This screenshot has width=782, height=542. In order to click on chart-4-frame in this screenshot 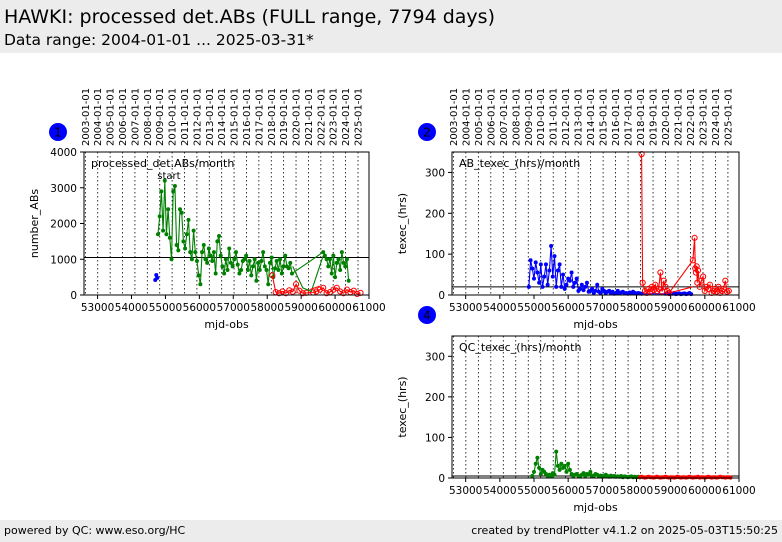, I will do `click(595, 407)`.